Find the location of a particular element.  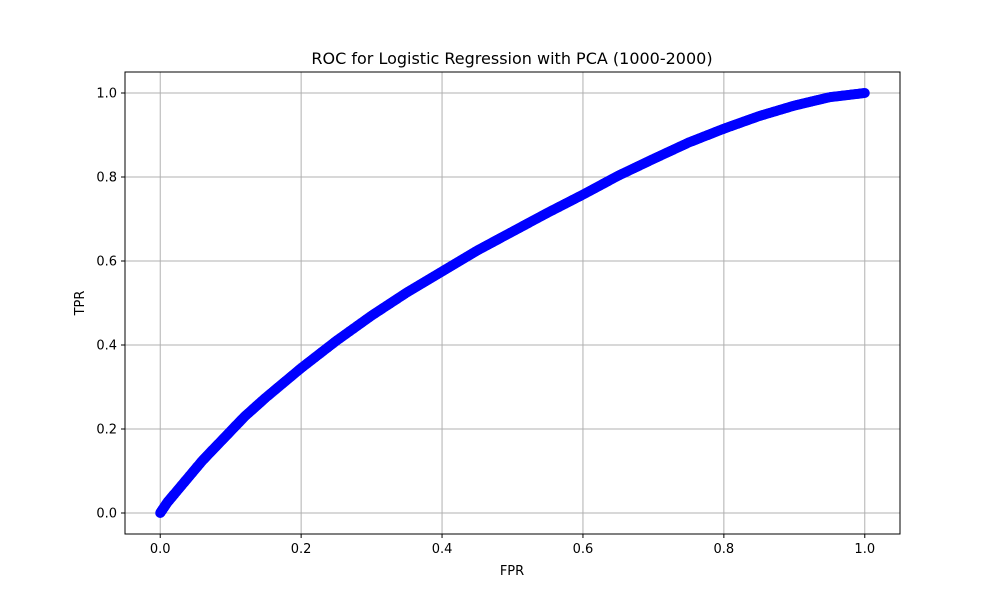

x-tick-label: 1.0 is located at coordinates (864, 549).